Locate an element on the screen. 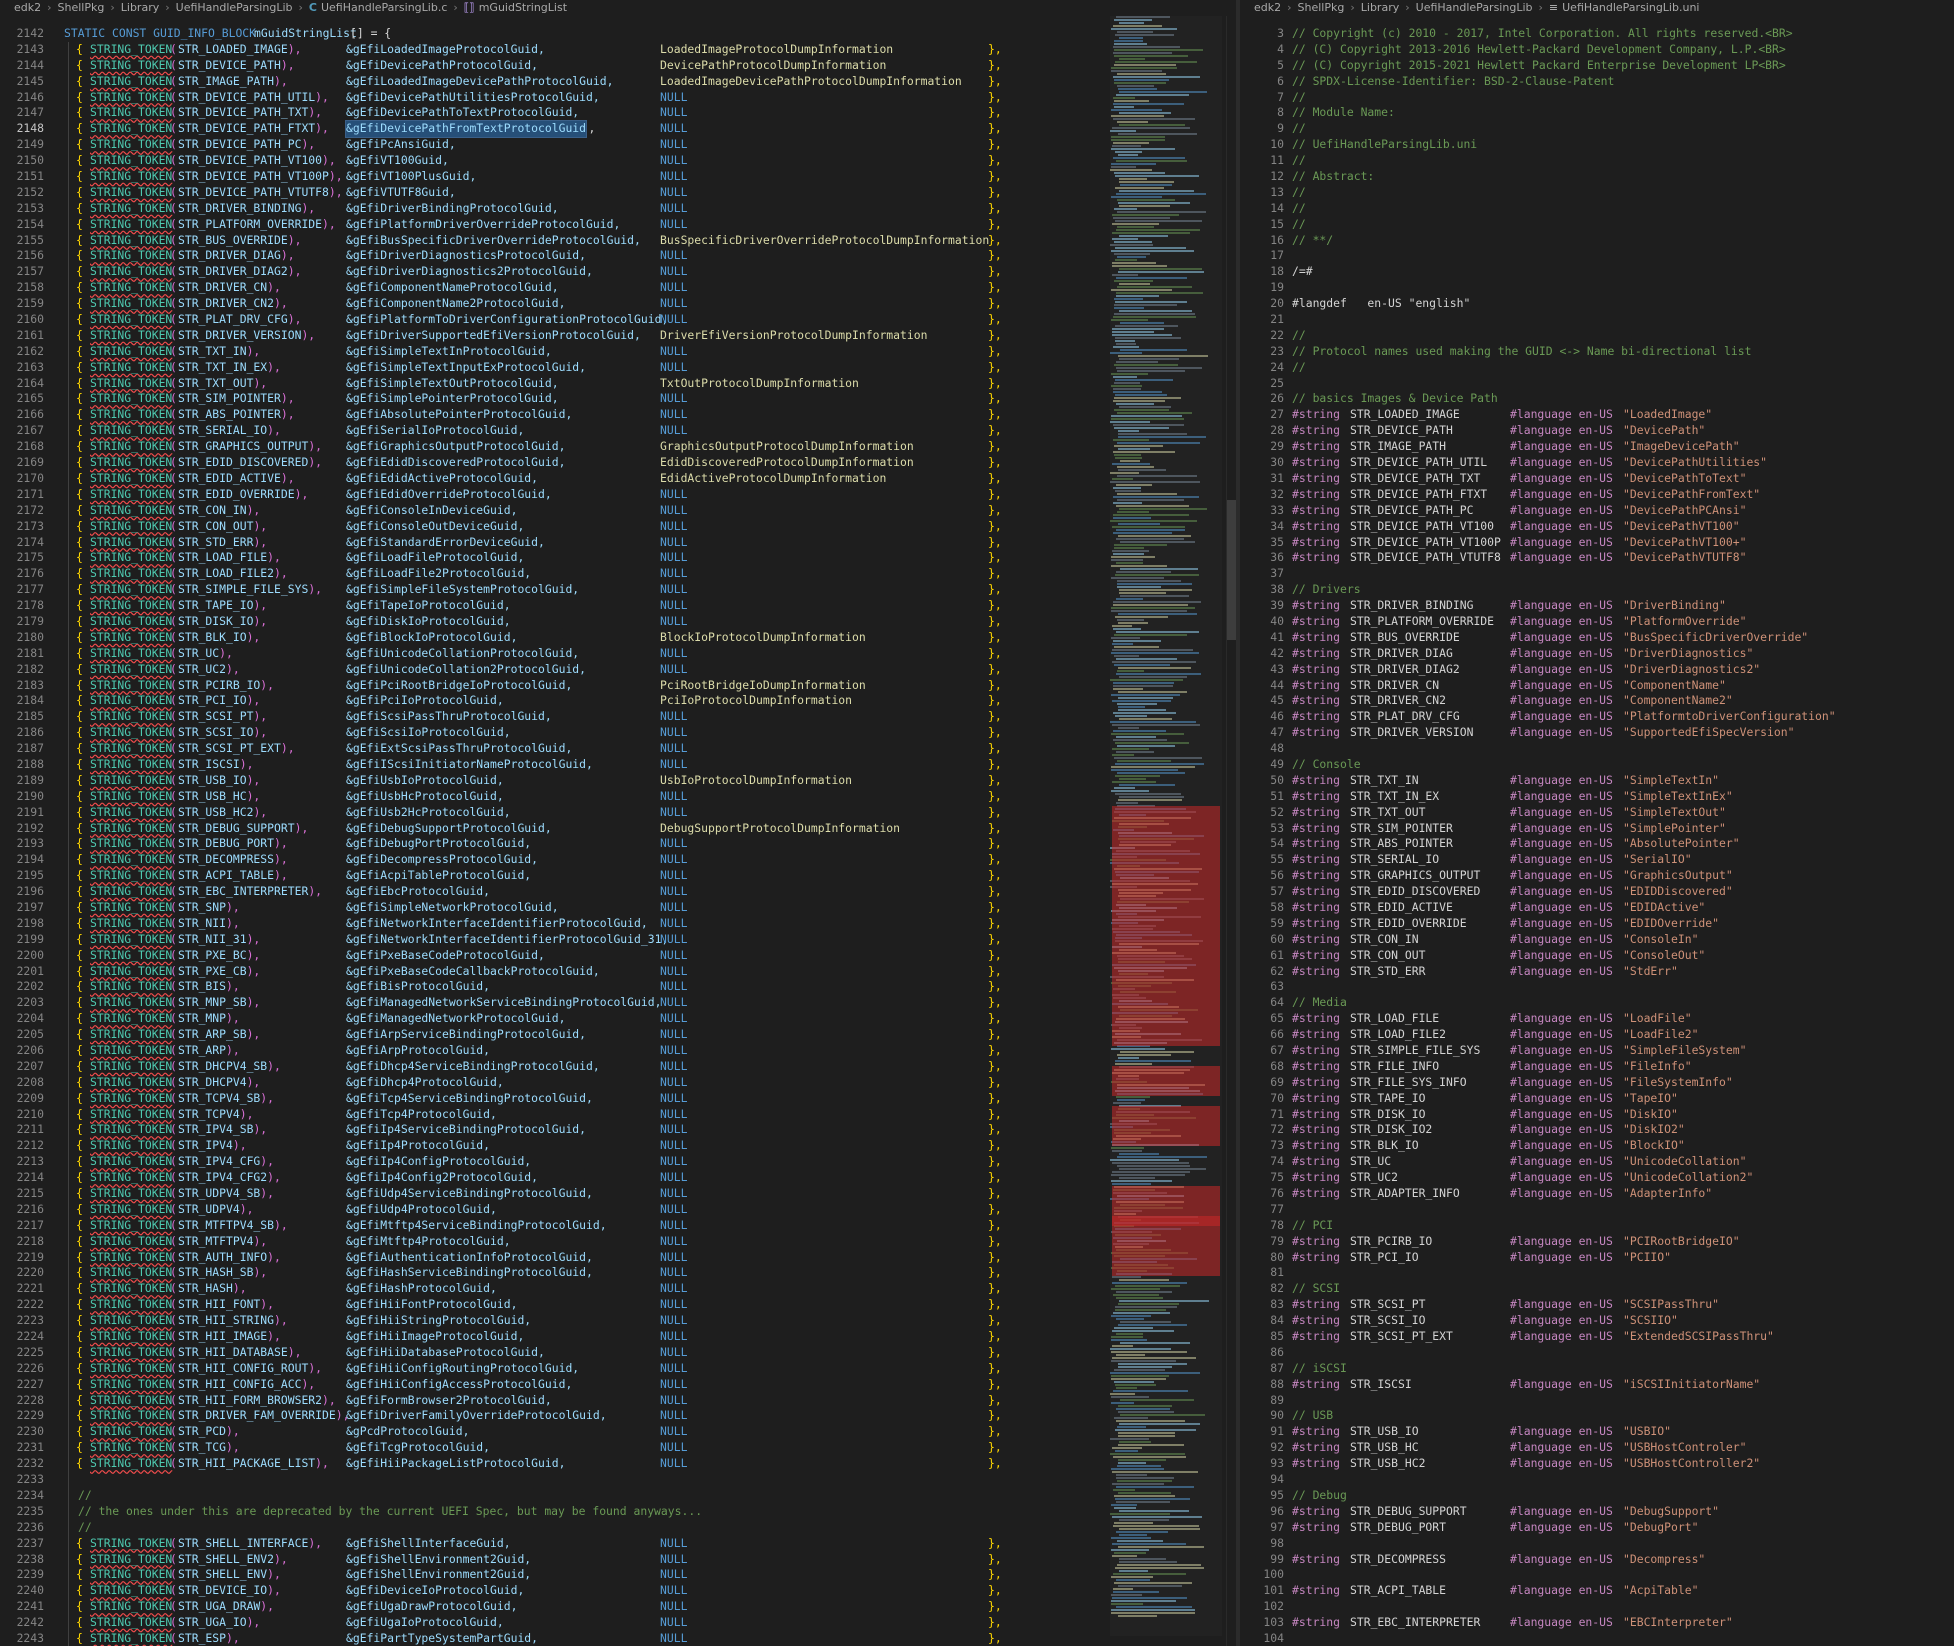 This screenshot has width=1954, height=1646. line-number: 86 is located at coordinates (1277, 1351).